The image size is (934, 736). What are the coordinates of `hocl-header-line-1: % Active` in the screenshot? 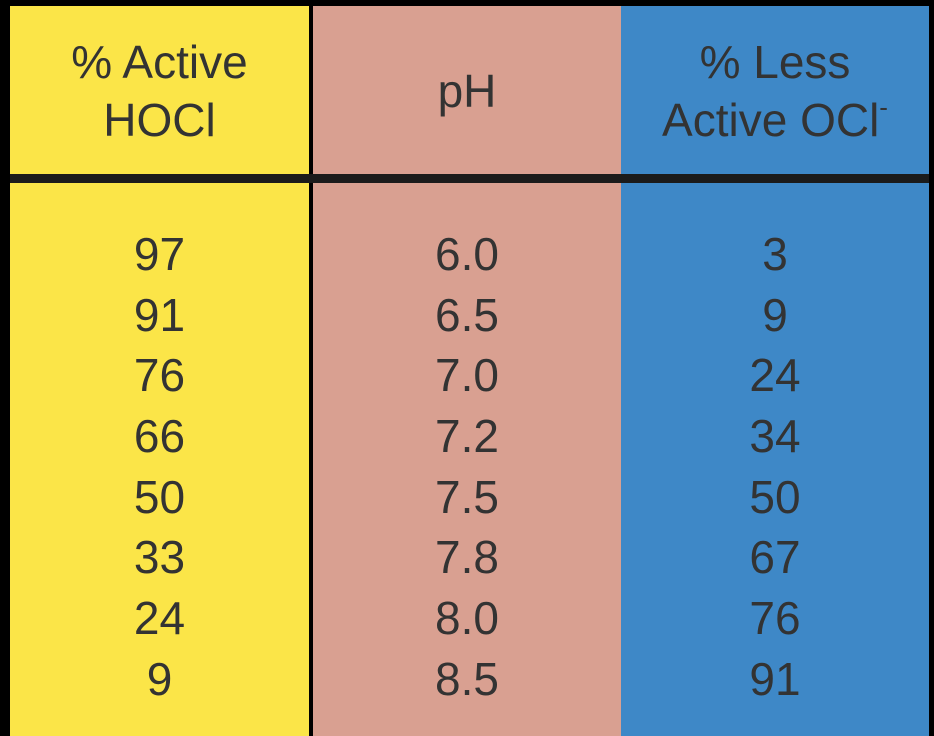 It's located at (159, 62).